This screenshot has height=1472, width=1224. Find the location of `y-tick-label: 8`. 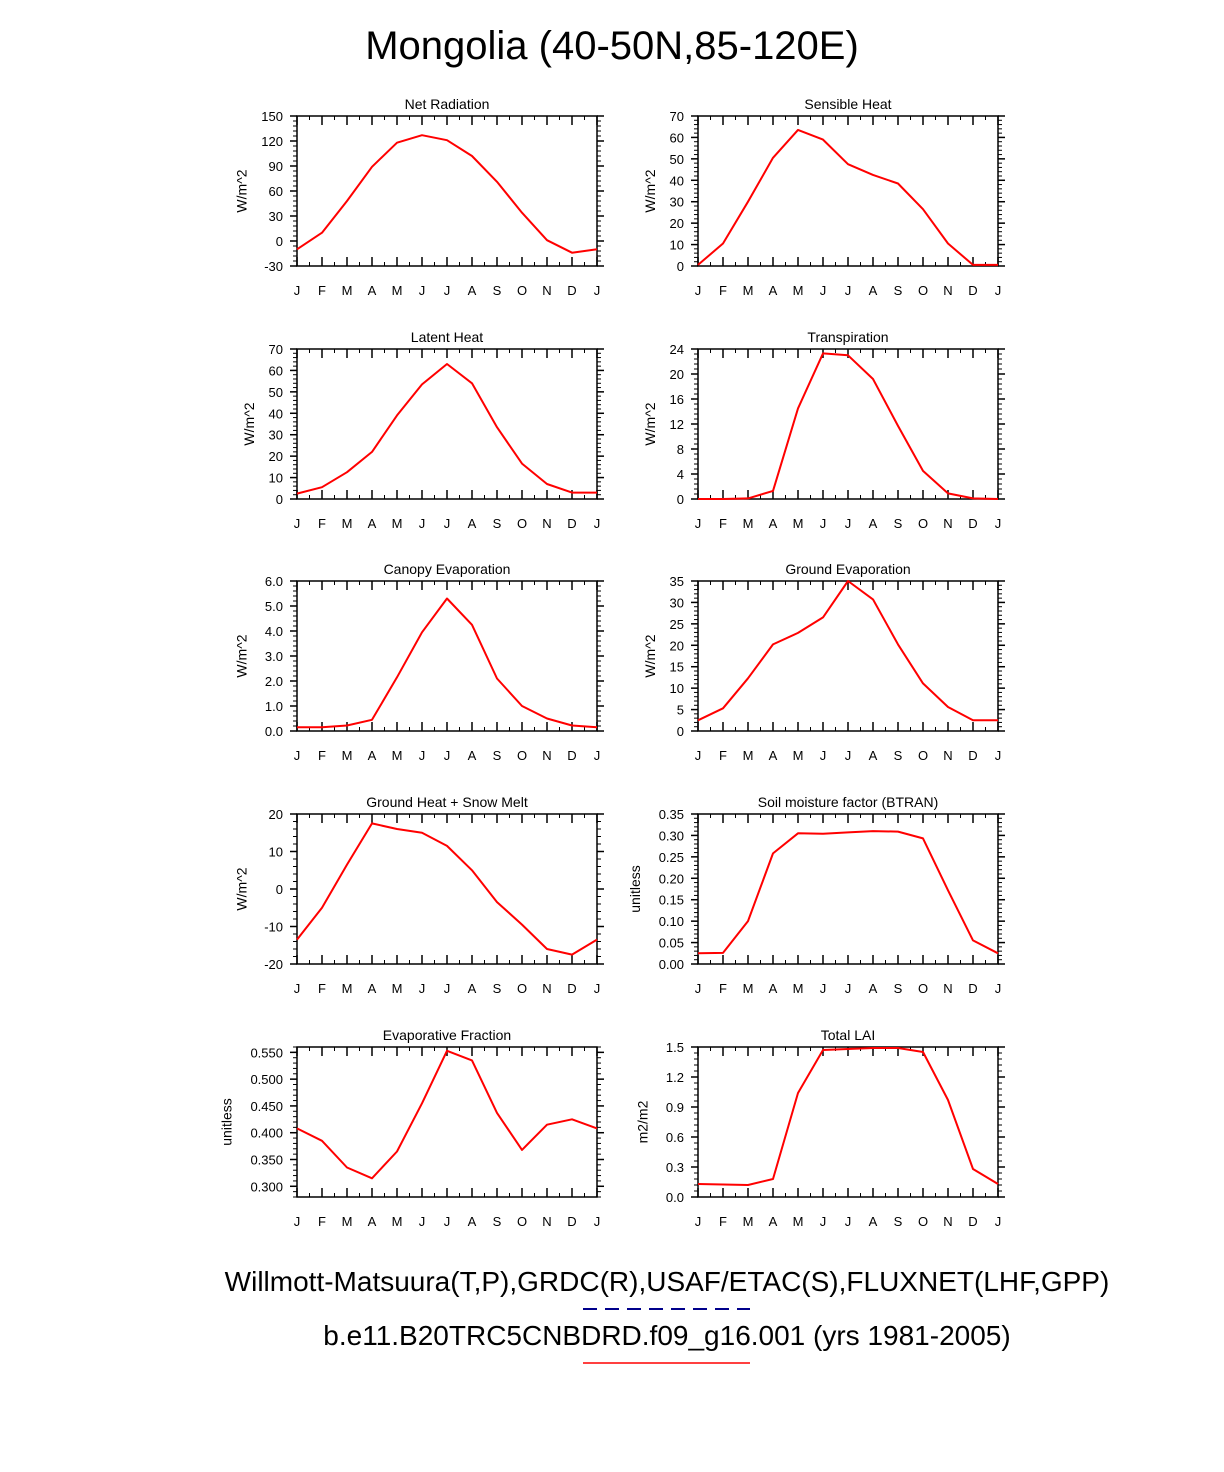

y-tick-label: 8 is located at coordinates (680, 449).